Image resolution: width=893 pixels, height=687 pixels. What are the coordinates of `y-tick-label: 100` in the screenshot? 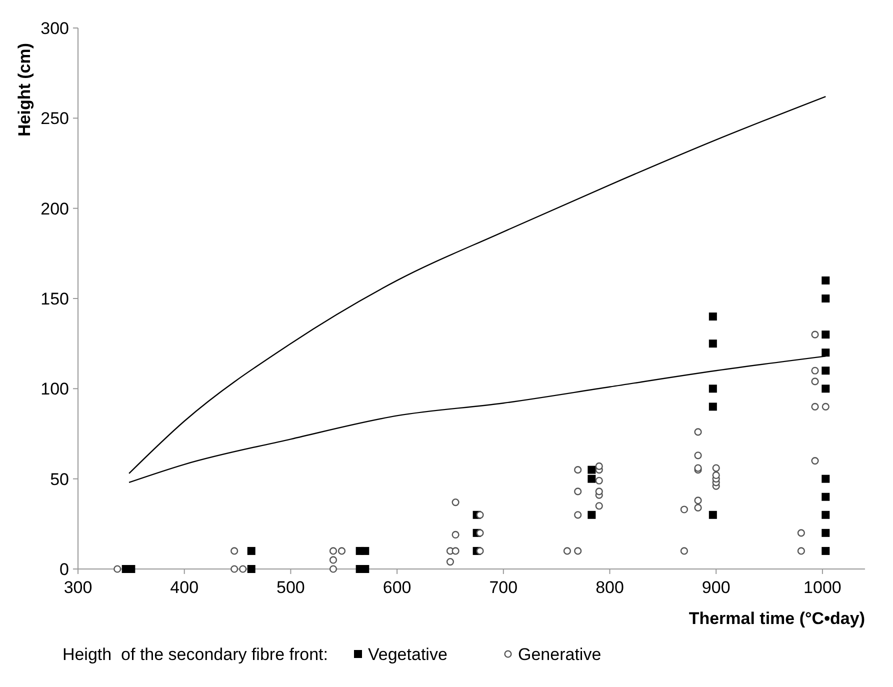 It's located at (54, 389).